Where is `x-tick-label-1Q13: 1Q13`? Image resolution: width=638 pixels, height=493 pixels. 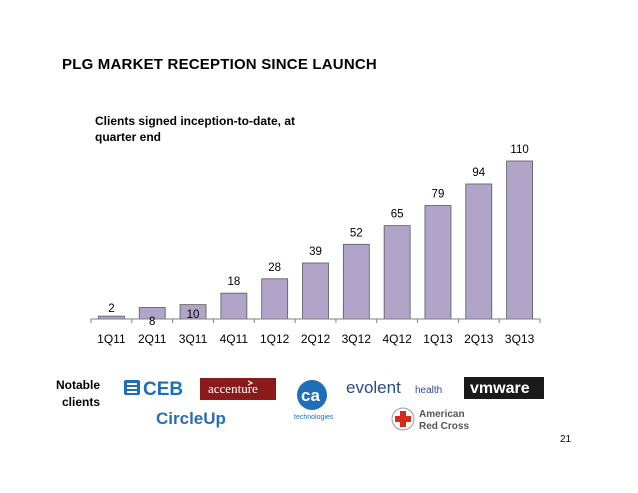
x-tick-label-1Q13: 1Q13 is located at coordinates (438, 339).